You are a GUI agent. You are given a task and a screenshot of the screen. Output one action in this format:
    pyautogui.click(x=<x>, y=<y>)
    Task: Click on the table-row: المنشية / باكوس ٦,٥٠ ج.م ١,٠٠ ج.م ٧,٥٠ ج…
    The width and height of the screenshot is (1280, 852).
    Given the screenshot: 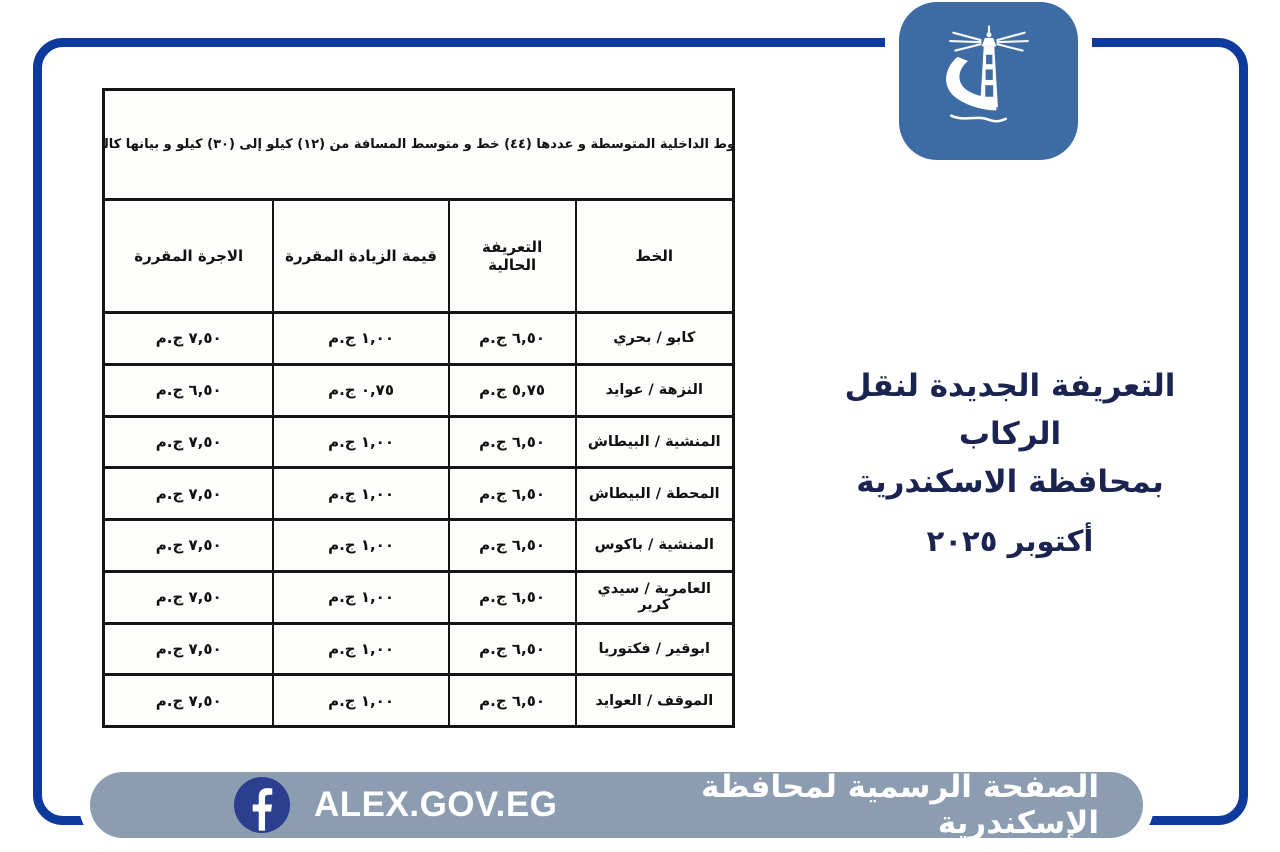 What is the action you would take?
    pyautogui.click(x=418, y=544)
    